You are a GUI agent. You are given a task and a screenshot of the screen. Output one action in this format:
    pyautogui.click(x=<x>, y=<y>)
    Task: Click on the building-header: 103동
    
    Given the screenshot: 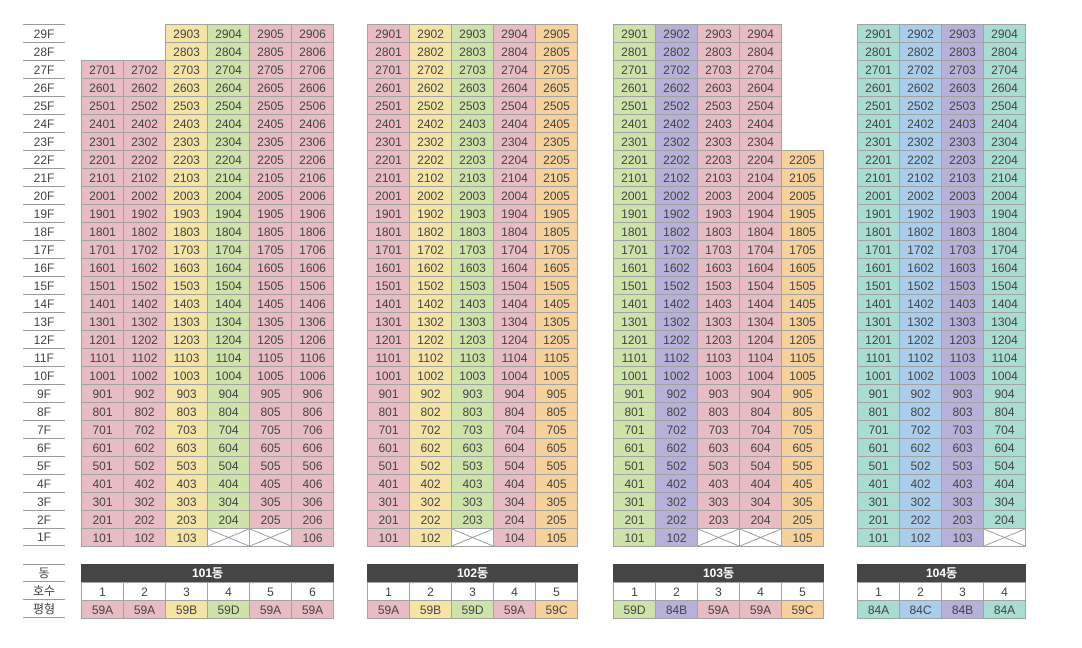 What is the action you would take?
    pyautogui.click(x=718, y=573)
    